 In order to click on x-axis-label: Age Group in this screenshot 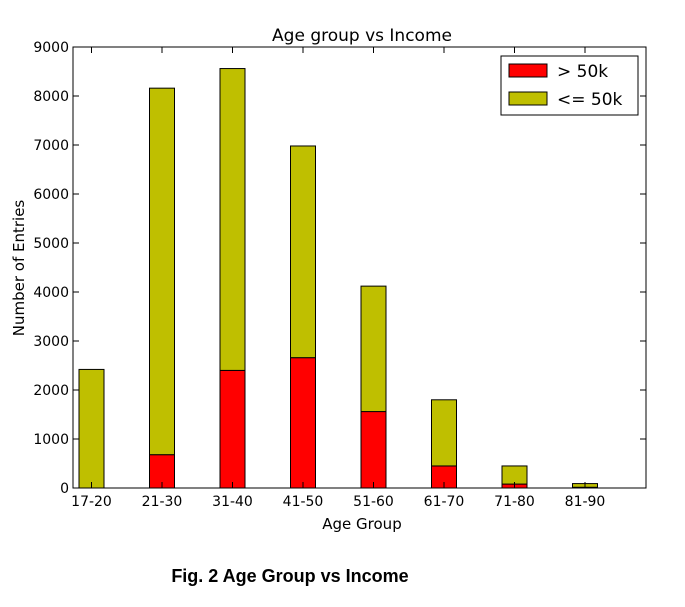, I will do `click(361, 524)`.